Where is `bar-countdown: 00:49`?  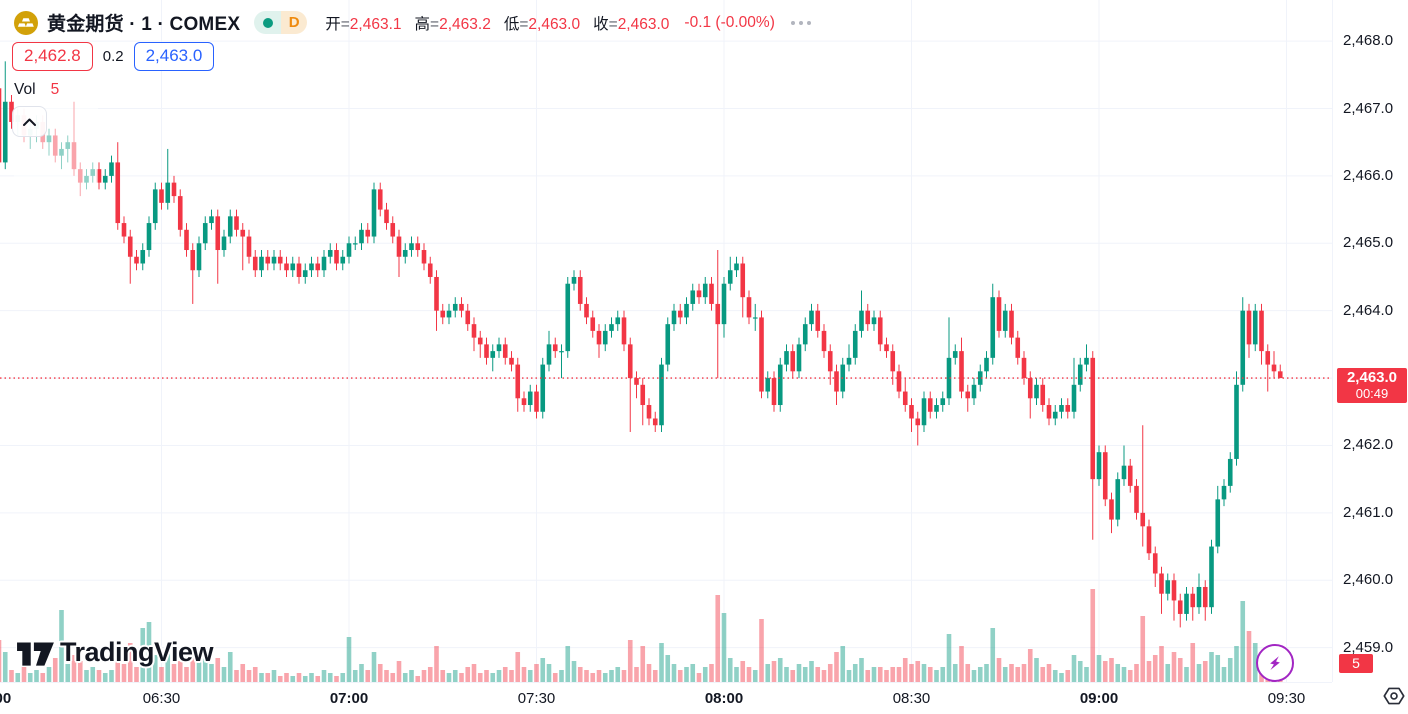
bar-countdown: 00:49 is located at coordinates (1372, 393).